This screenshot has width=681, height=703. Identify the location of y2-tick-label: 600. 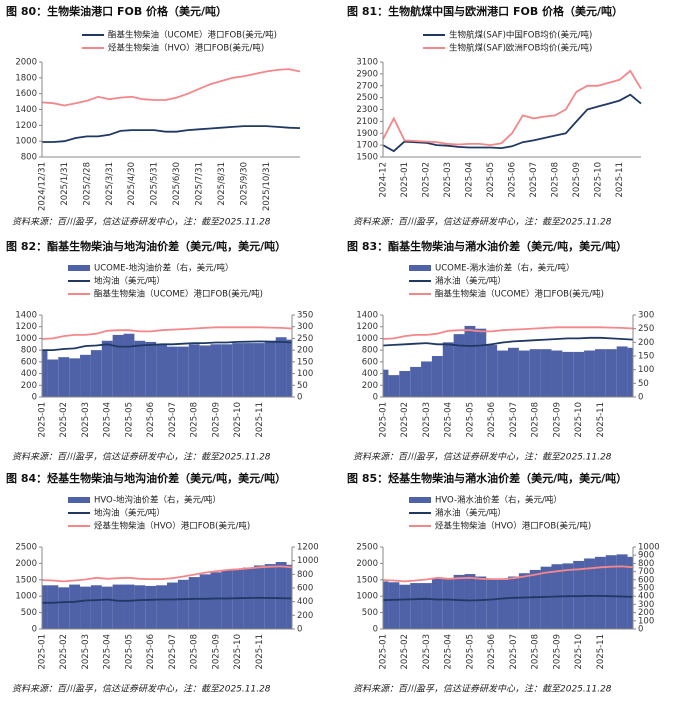
(646, 580).